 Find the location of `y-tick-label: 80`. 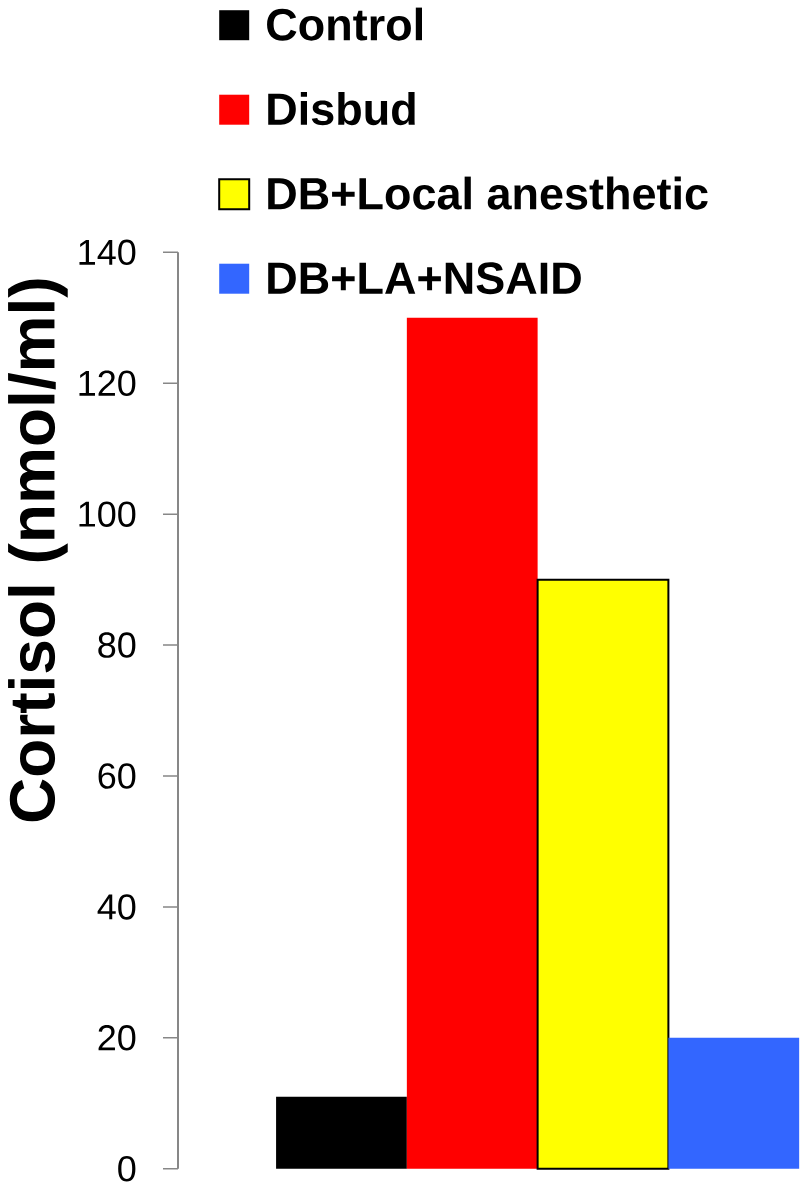

y-tick-label: 80 is located at coordinates (117, 645).